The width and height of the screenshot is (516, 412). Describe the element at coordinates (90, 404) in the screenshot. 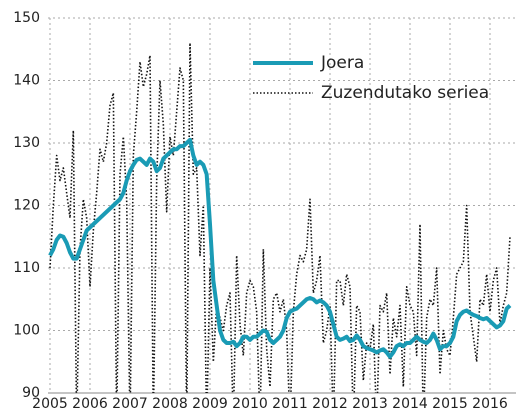

I see `x-tick-label: 2006` at that location.